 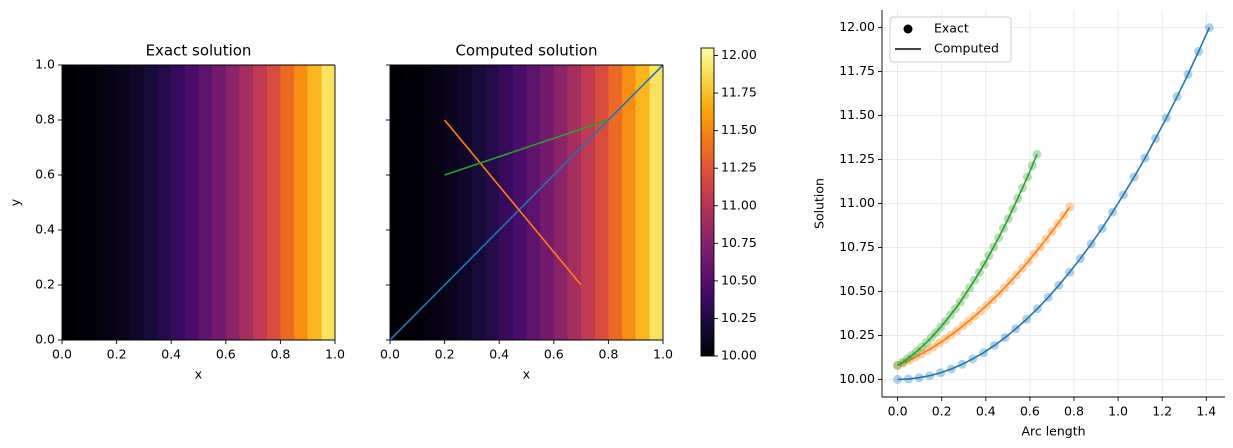 What do you see at coordinates (739, 355) in the screenshot?
I see `colorbar-tick-label: 10.00` at bounding box center [739, 355].